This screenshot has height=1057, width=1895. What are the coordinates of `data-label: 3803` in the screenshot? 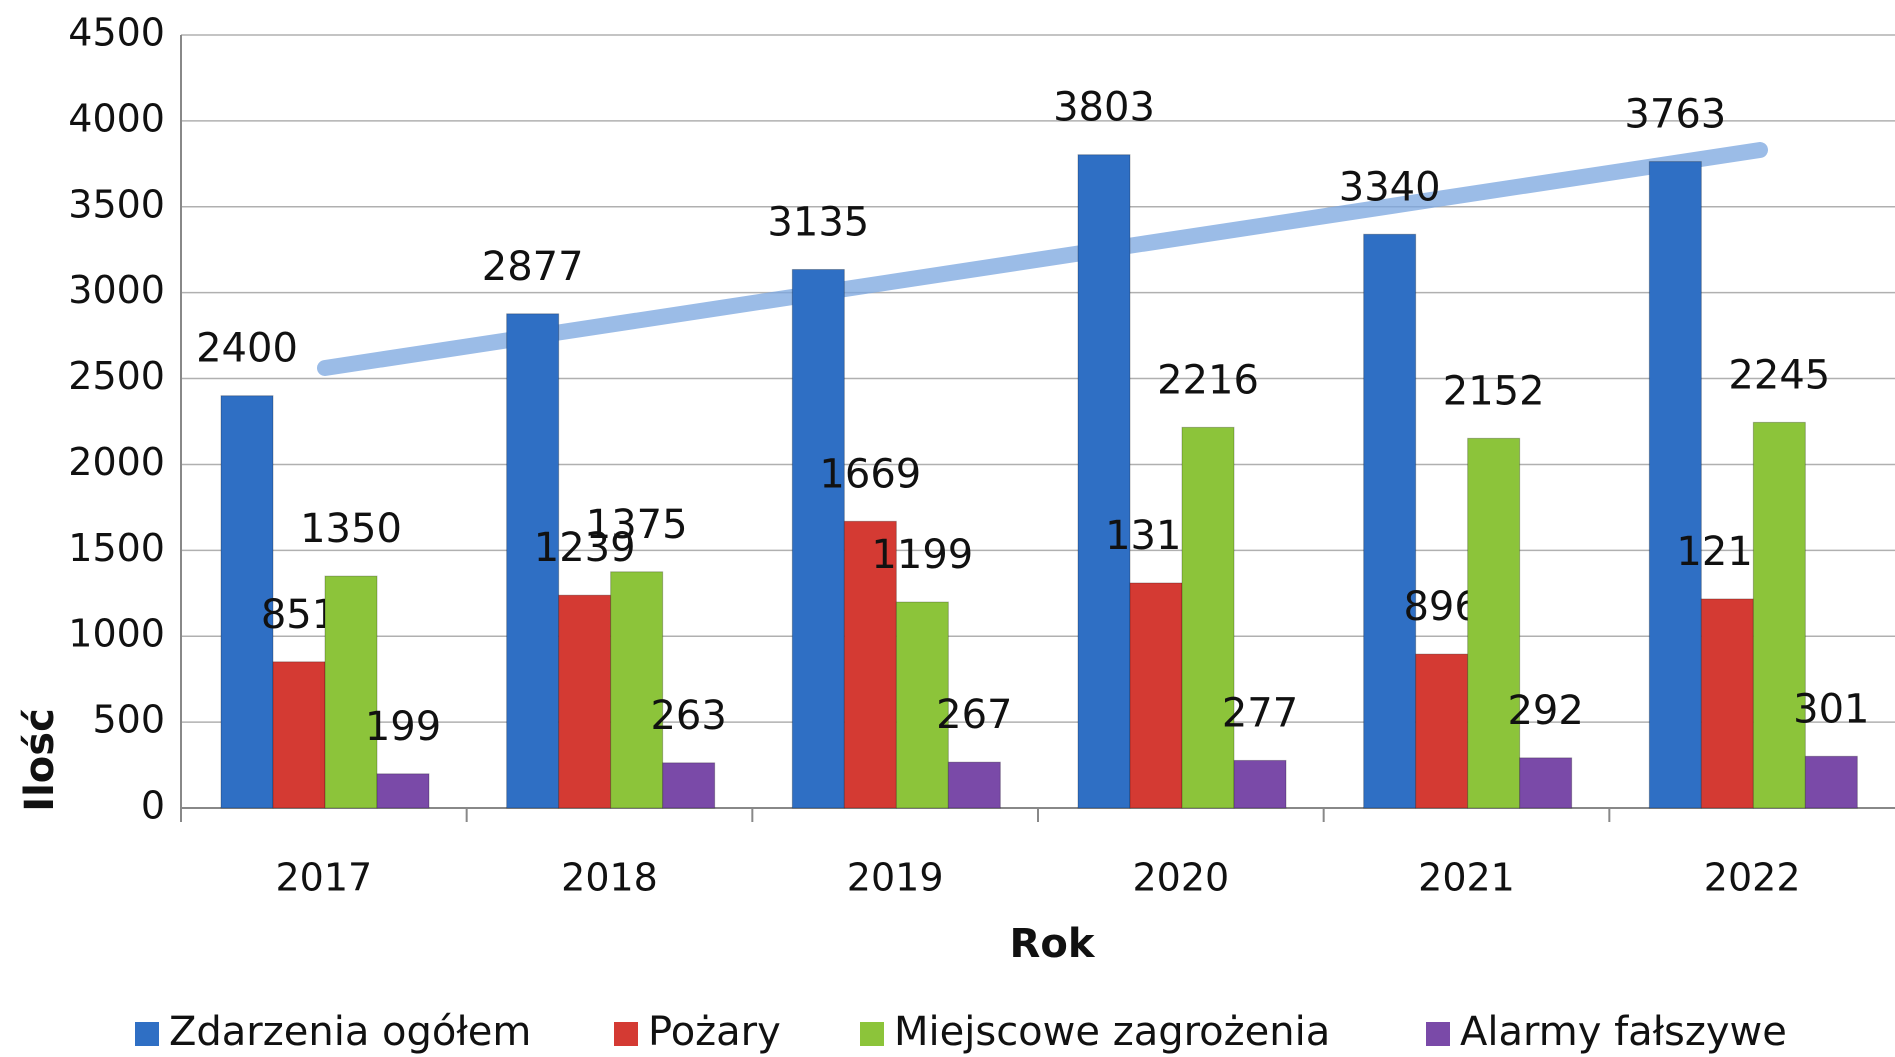 It's located at (1104, 108).